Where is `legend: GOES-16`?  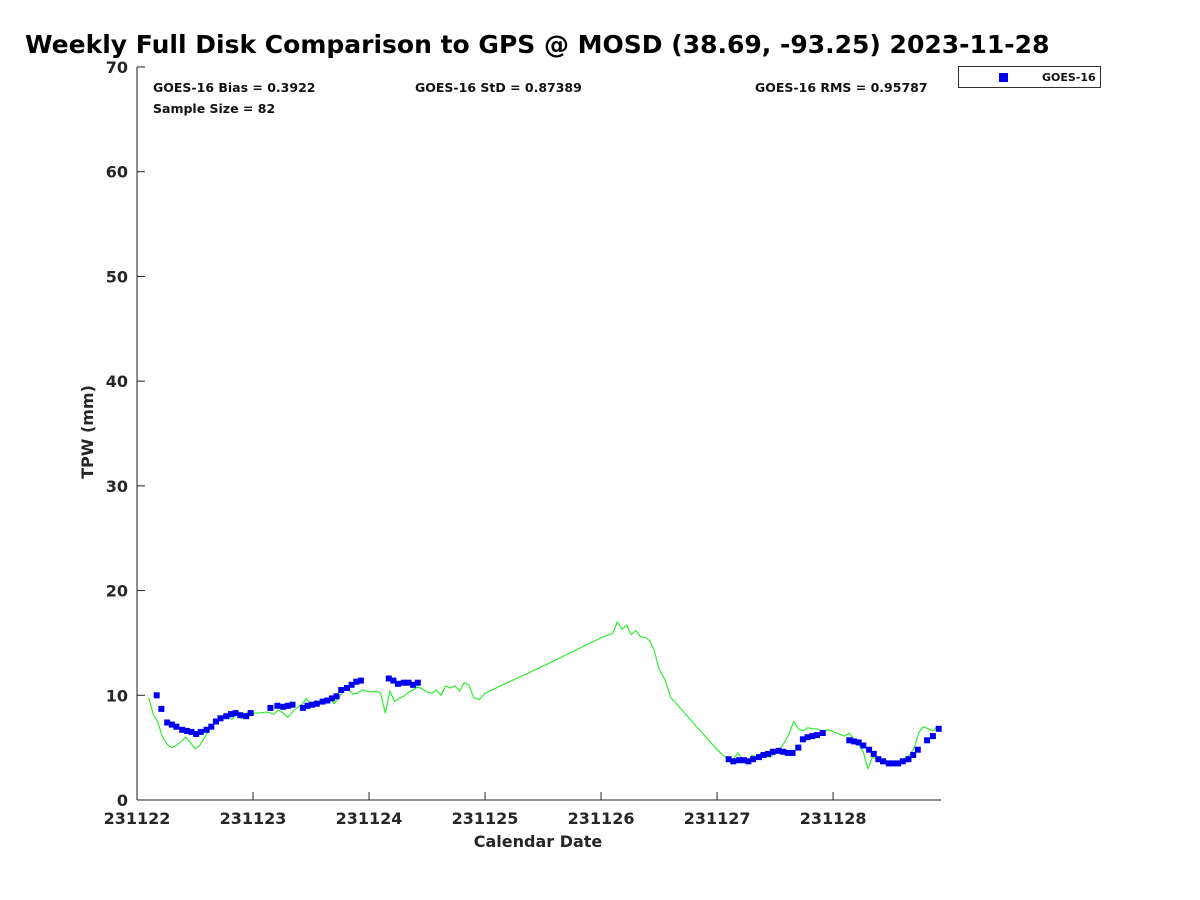 legend: GOES-16 is located at coordinates (1029, 77).